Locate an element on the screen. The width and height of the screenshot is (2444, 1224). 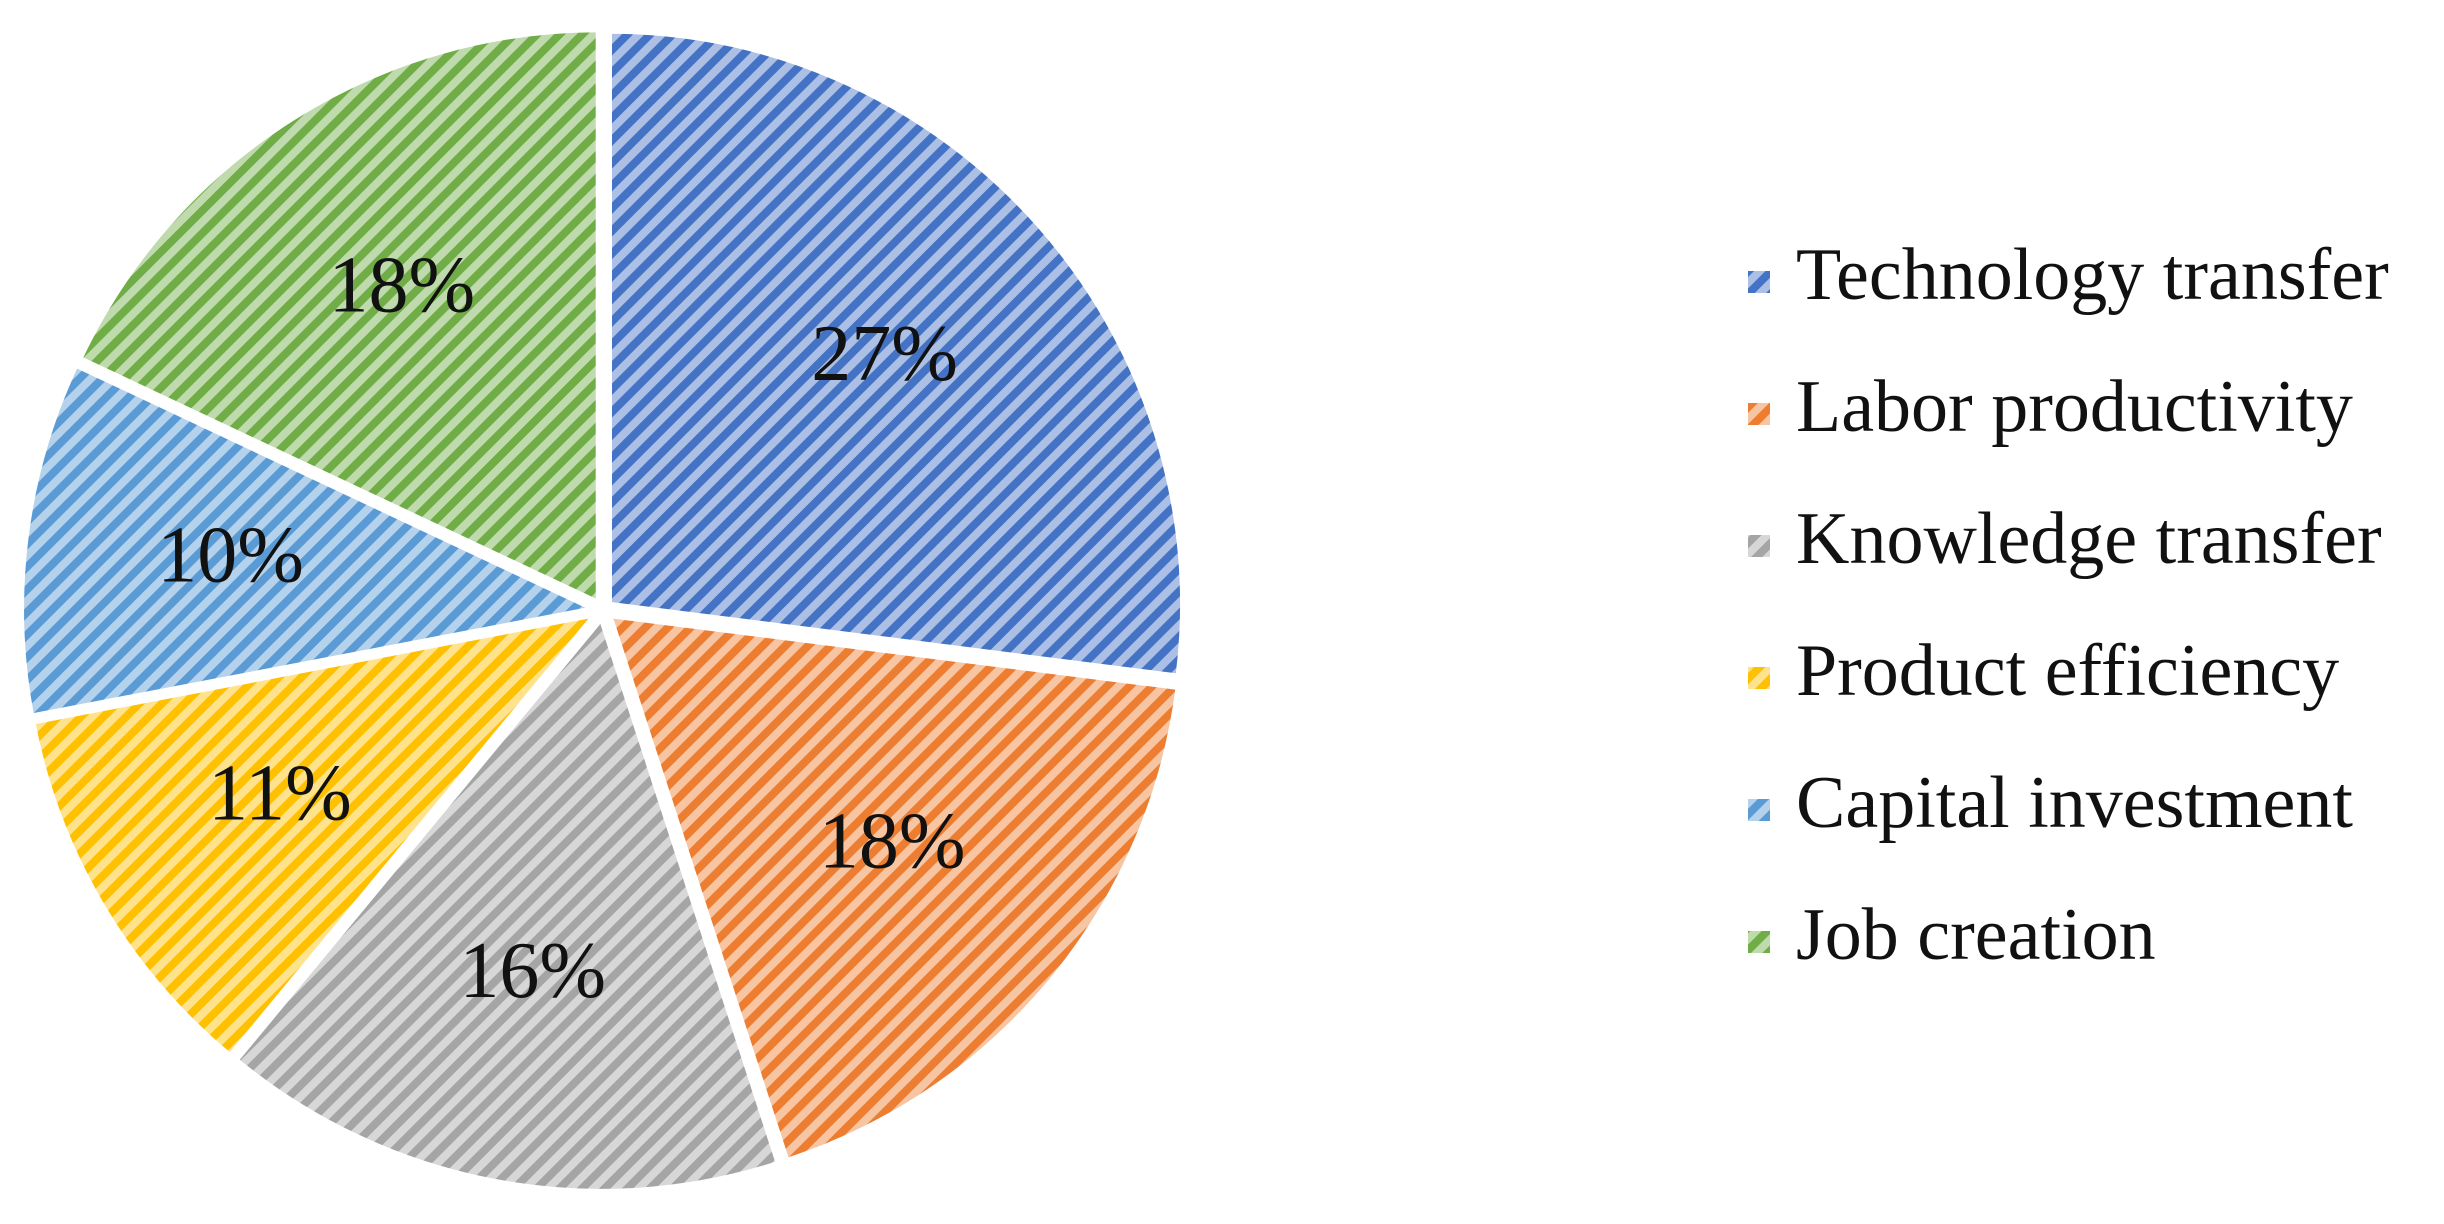
pie-slice-product-efficiency is located at coordinates (316, 835).